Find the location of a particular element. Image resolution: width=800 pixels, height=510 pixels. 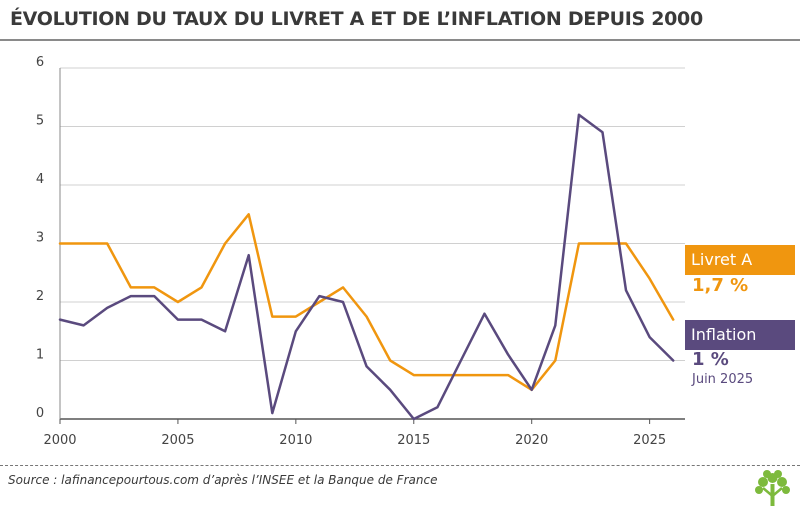

x-tick-label: 2000 is located at coordinates (59, 440).